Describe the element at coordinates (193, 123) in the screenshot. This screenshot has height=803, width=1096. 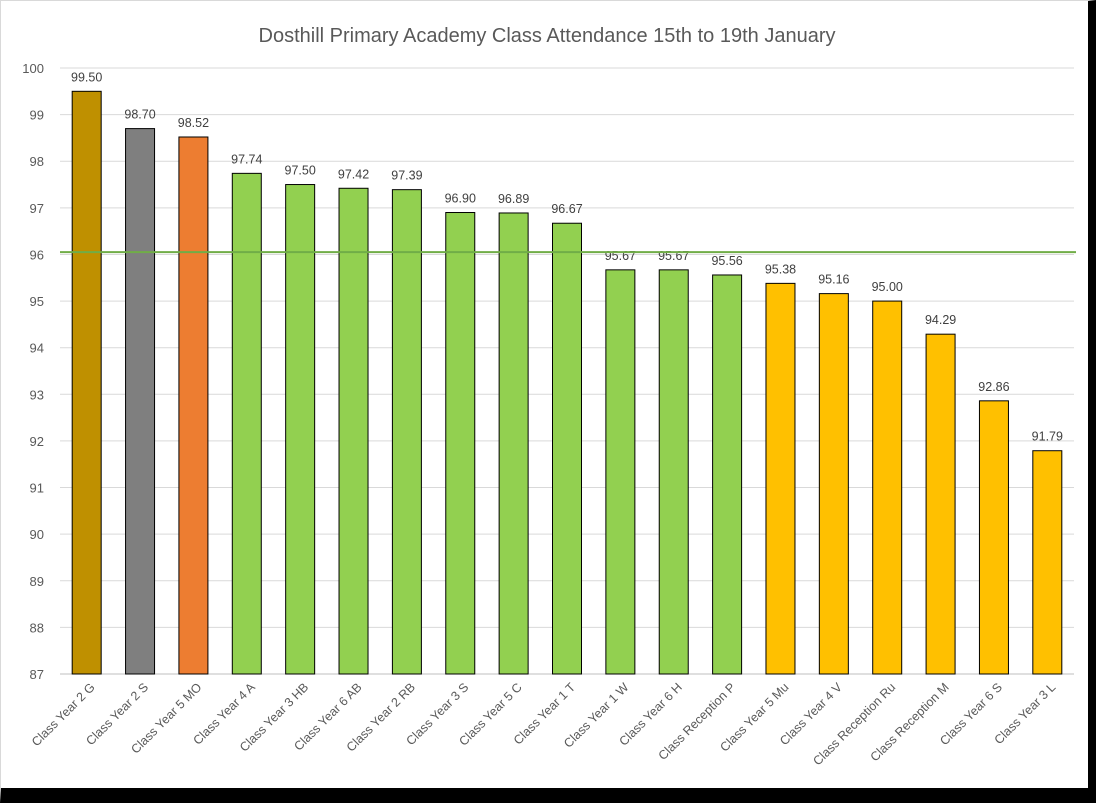
I see `data-label: 98.52` at that location.